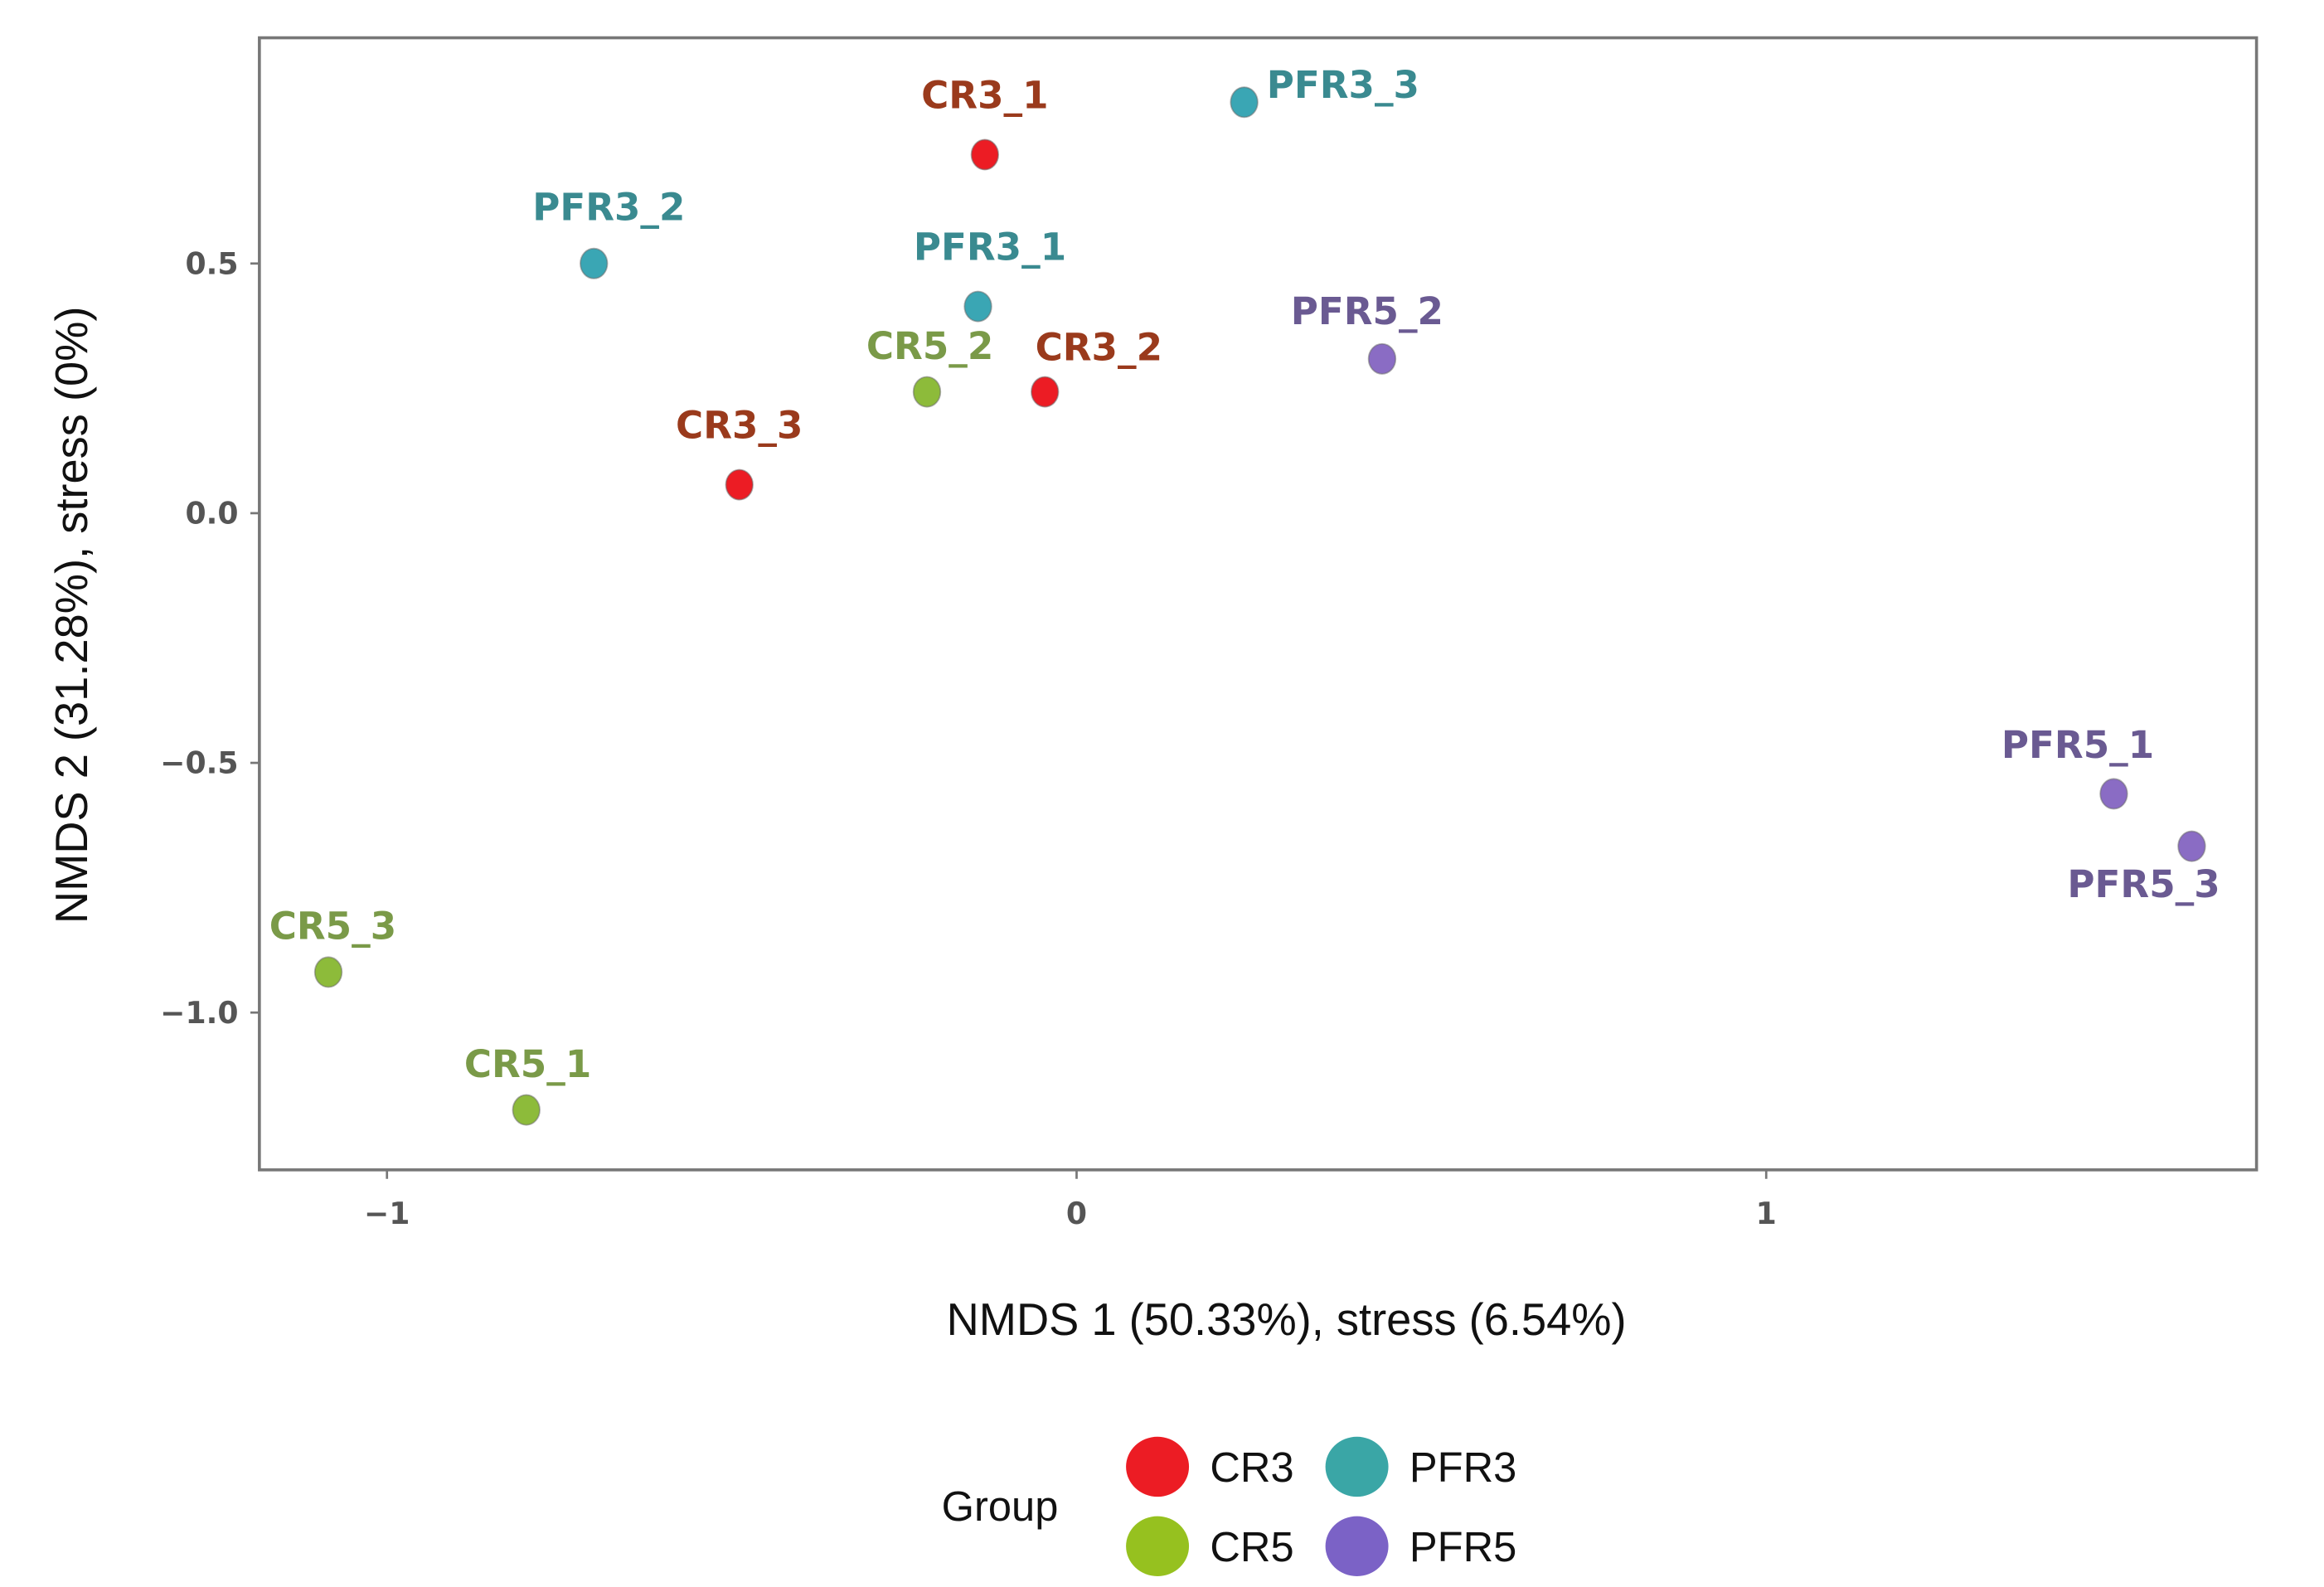  What do you see at coordinates (1099, 348) in the screenshot?
I see `point-label: CR3_2` at bounding box center [1099, 348].